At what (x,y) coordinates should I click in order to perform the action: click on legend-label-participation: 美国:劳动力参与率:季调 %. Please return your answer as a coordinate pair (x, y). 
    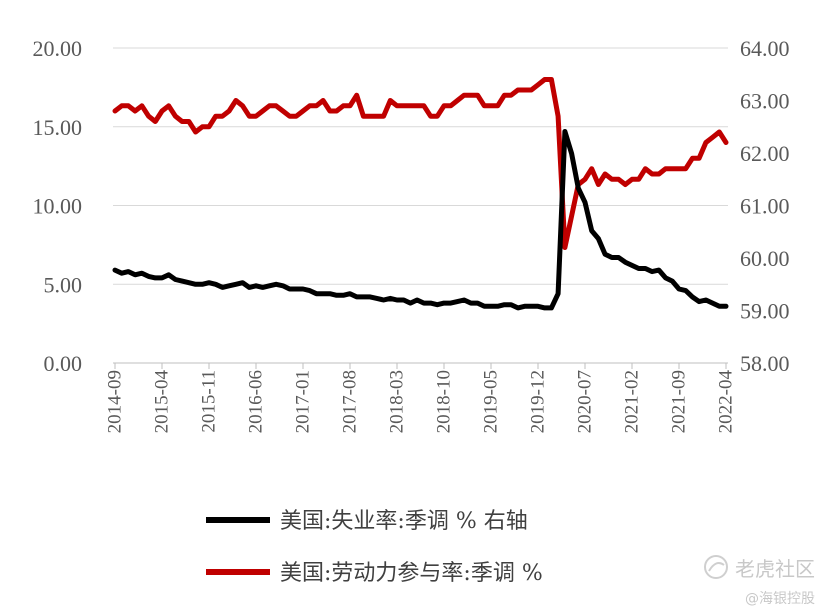
    Looking at the image, I should click on (411, 573).